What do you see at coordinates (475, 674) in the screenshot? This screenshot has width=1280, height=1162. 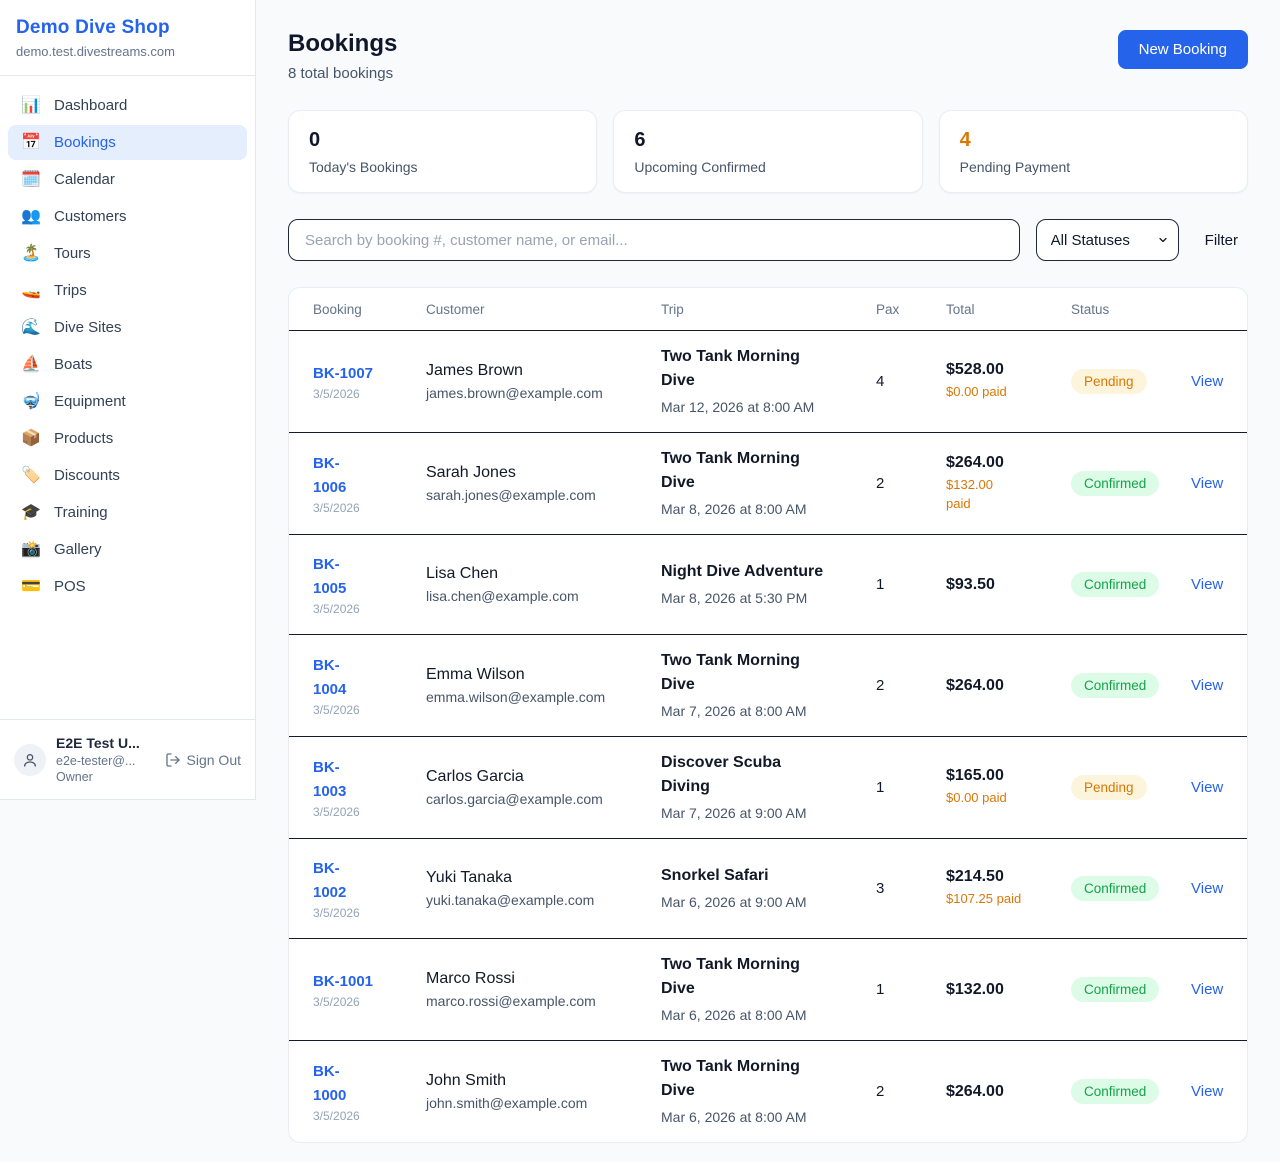 I see `customer-name: Emma Wilson` at bounding box center [475, 674].